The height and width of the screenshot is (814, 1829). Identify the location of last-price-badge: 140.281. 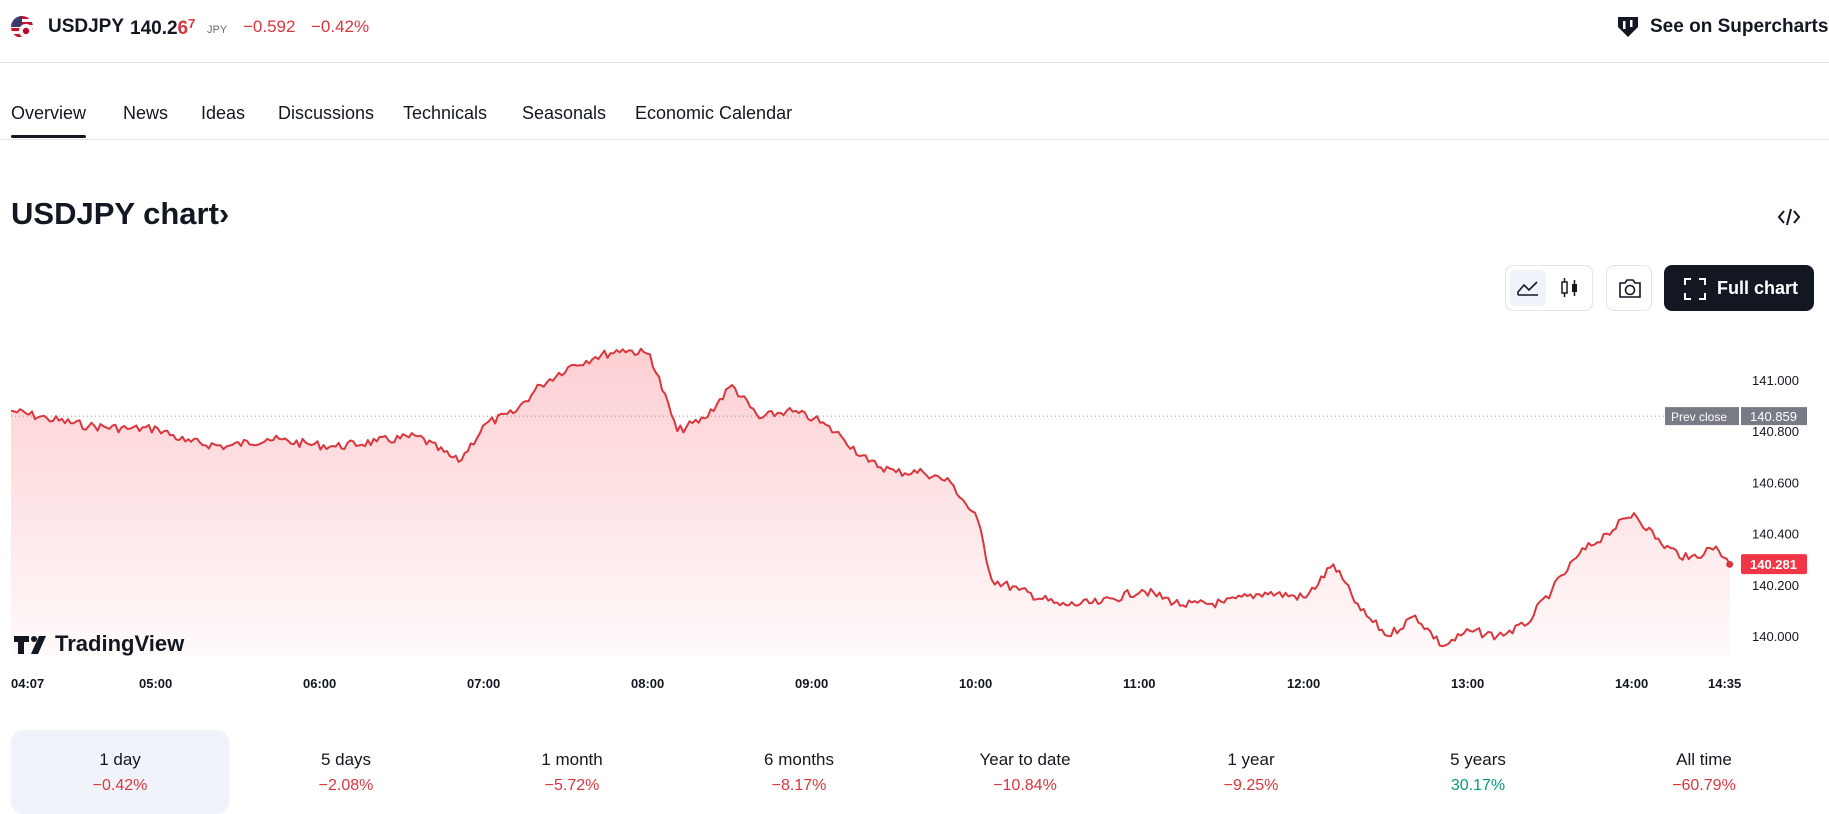
(1774, 564).